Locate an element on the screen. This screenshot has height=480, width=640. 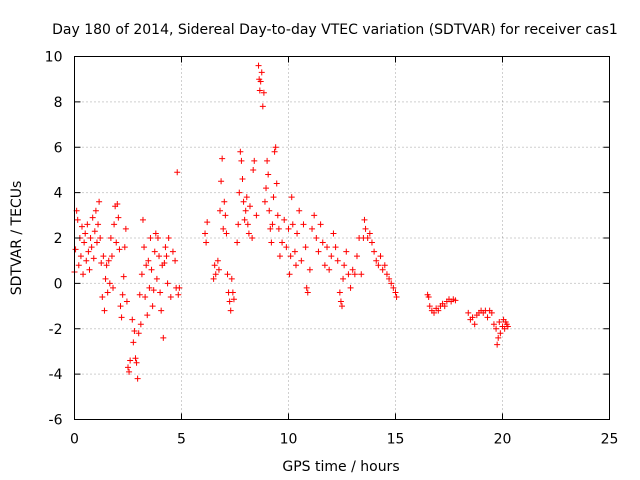
x-tick-label: 5 is located at coordinates (181, 440).